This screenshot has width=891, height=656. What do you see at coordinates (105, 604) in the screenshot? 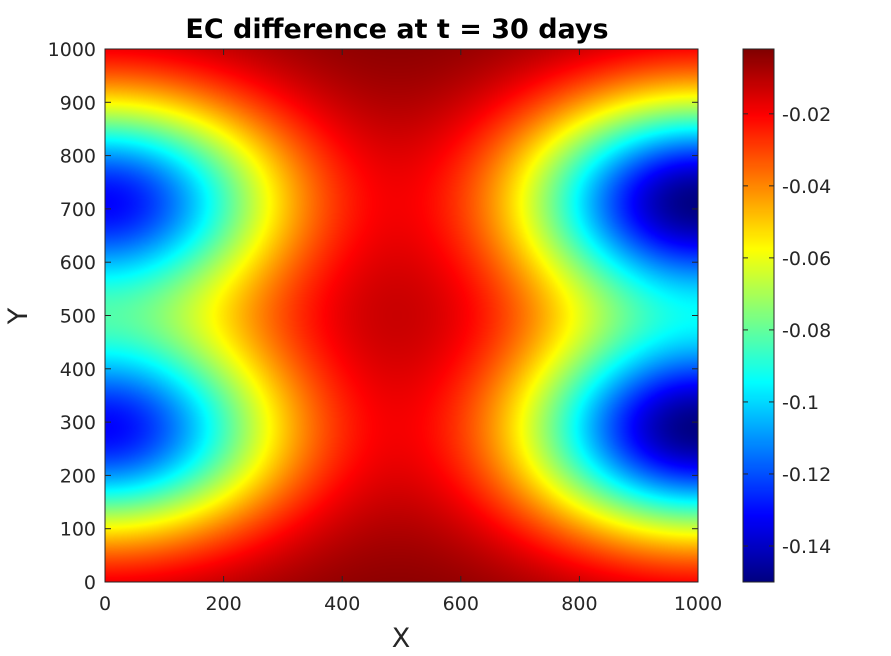
I see `x-tick-label: 0` at bounding box center [105, 604].